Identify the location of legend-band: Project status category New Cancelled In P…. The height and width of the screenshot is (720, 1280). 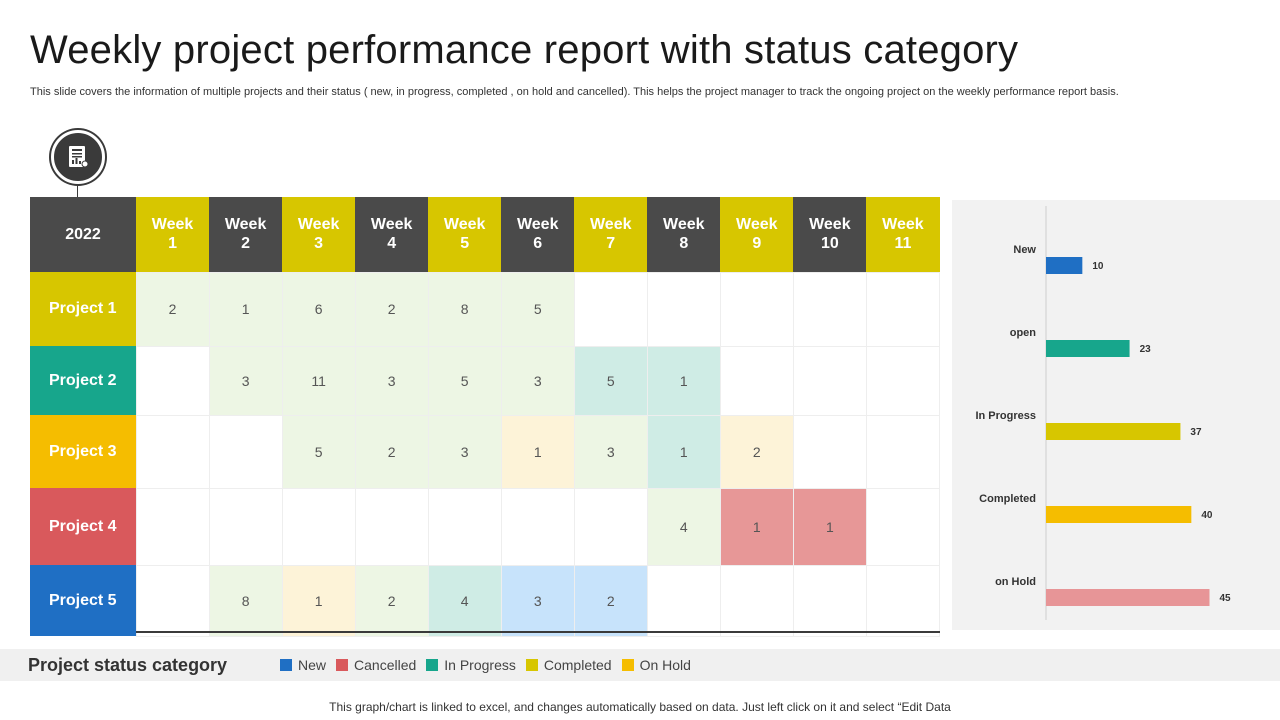
(640, 665).